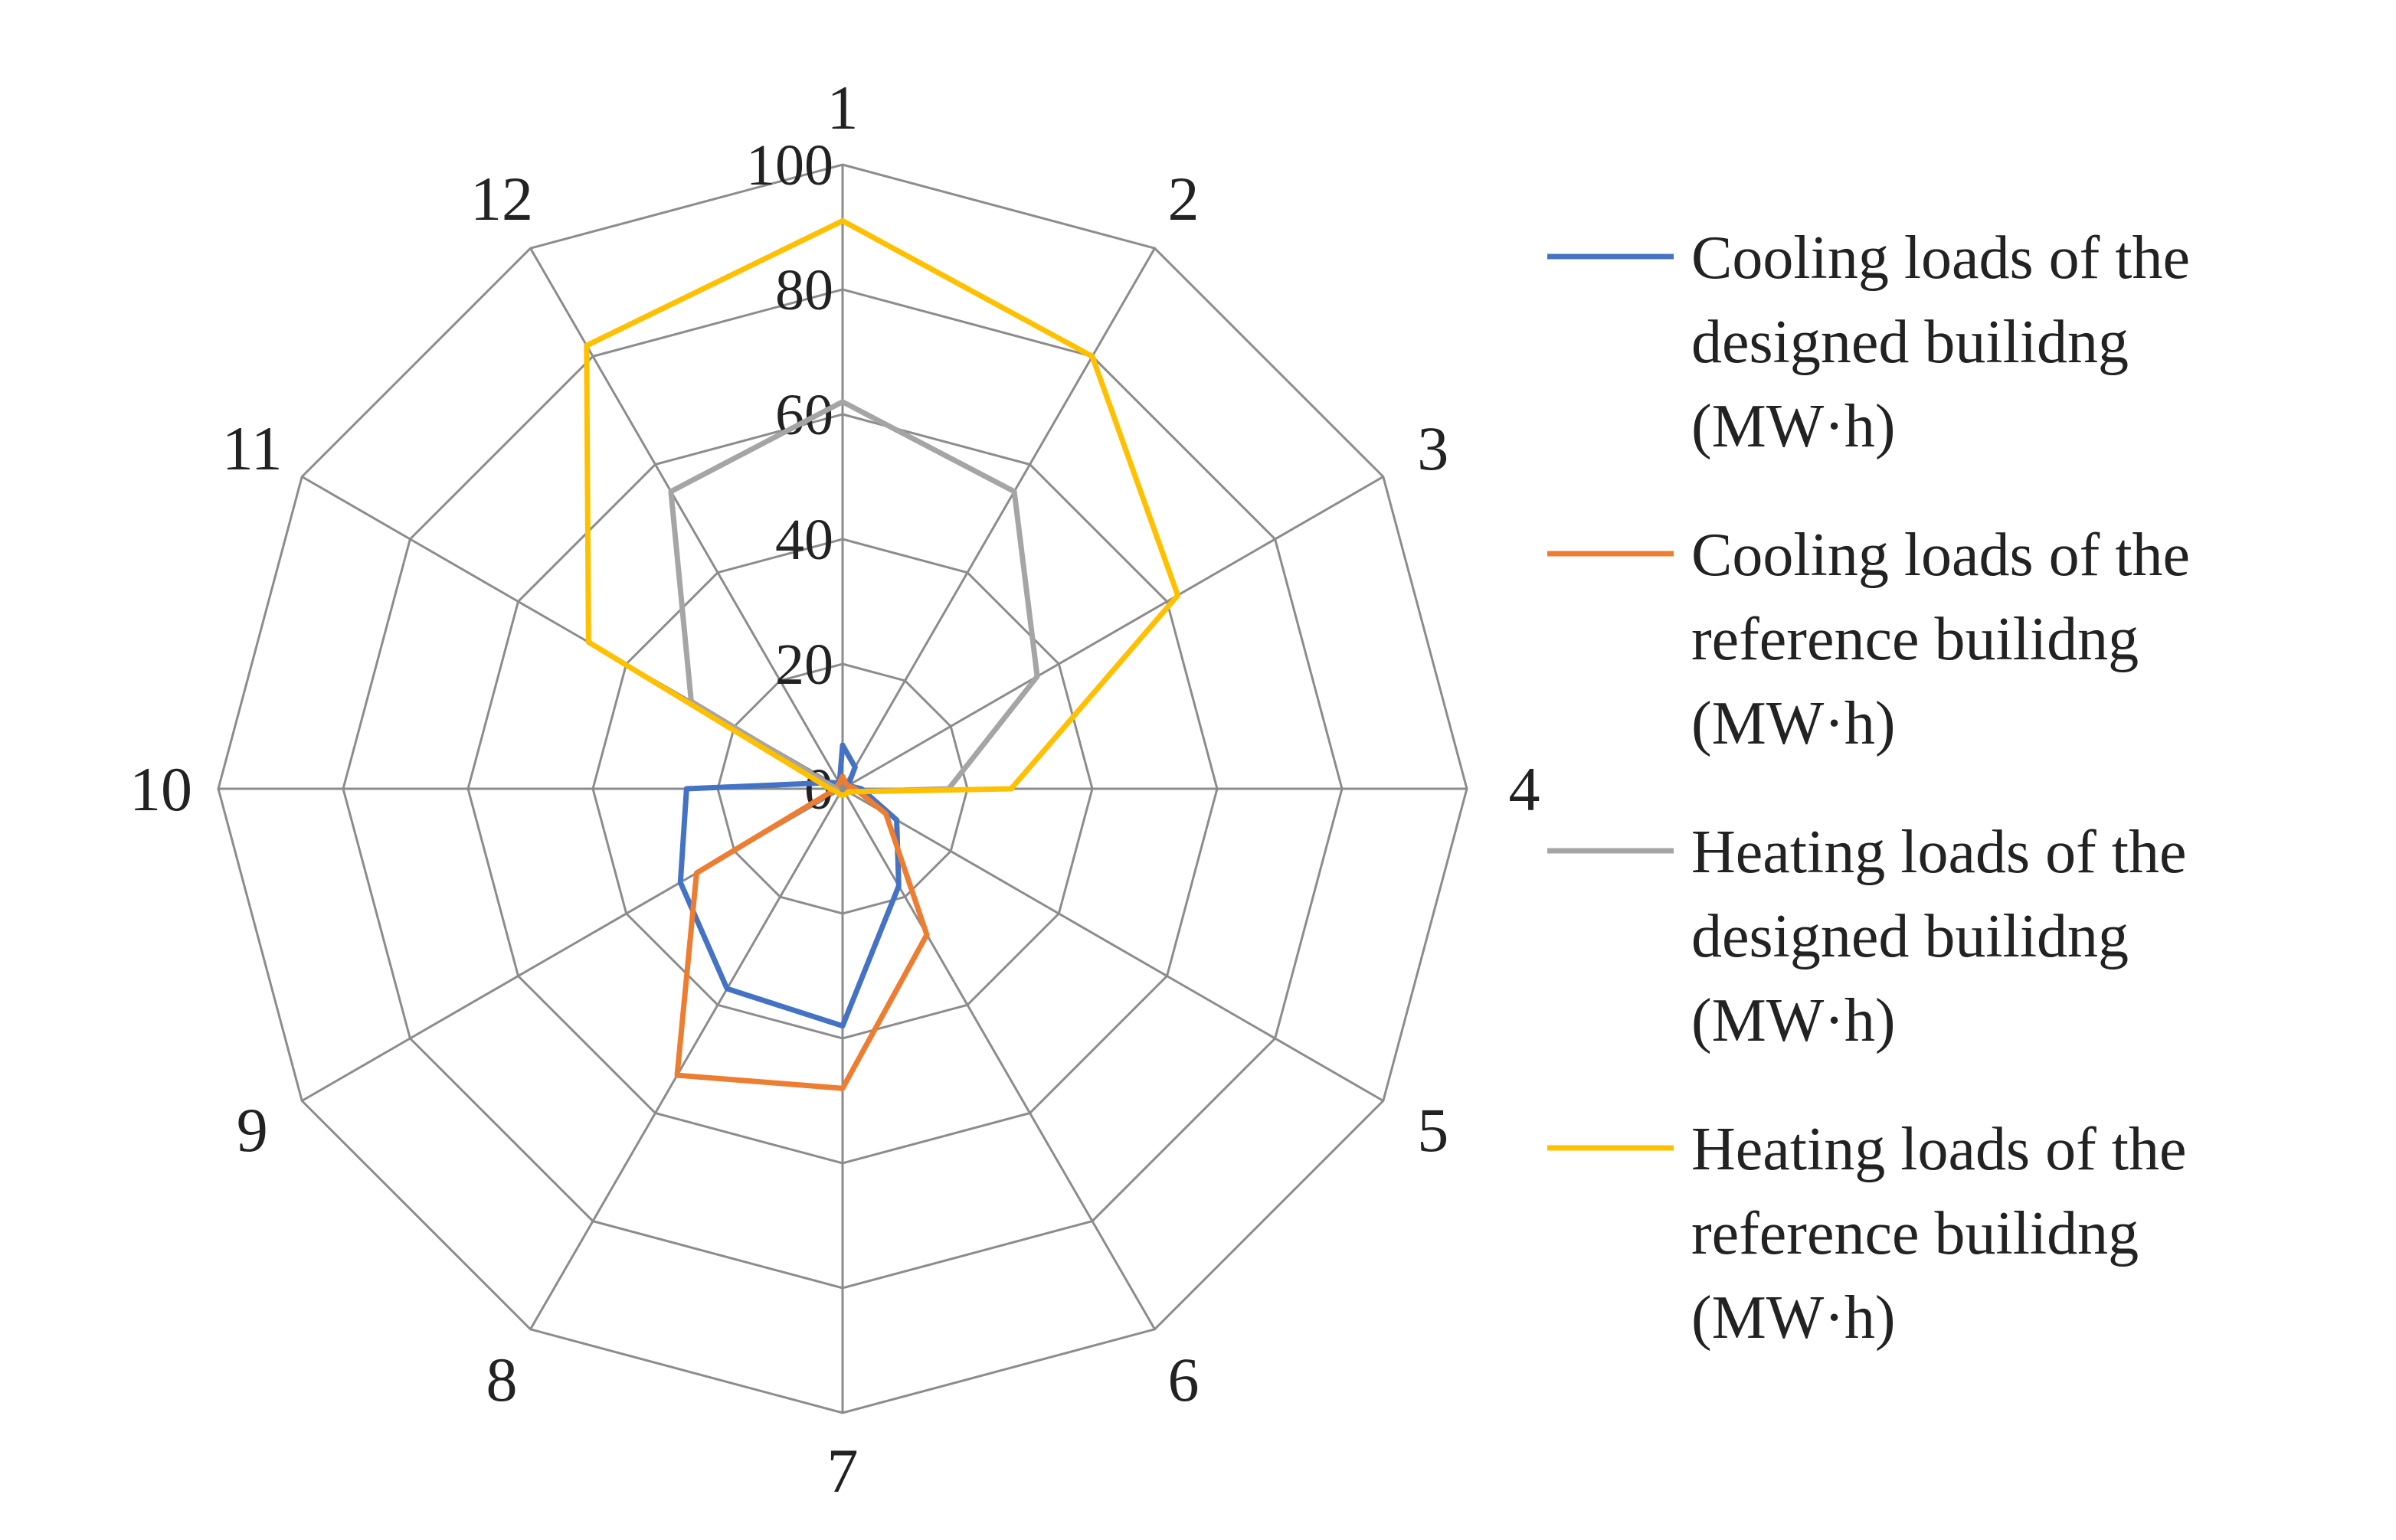  What do you see at coordinates (1184, 1379) in the screenshot?
I see `category-label: 6` at bounding box center [1184, 1379].